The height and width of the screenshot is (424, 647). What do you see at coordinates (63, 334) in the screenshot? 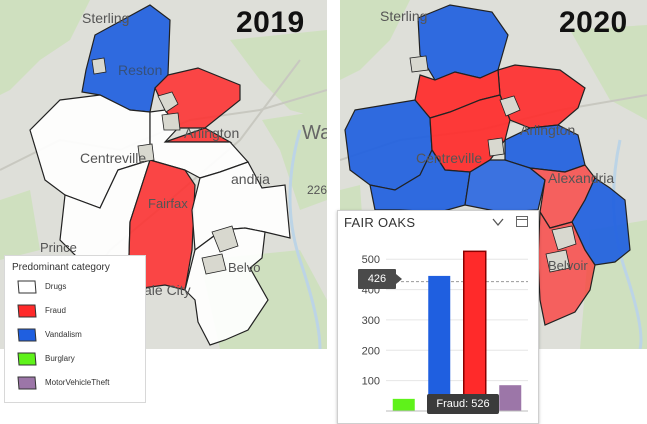
I see `legend-label: Vandalism` at bounding box center [63, 334].